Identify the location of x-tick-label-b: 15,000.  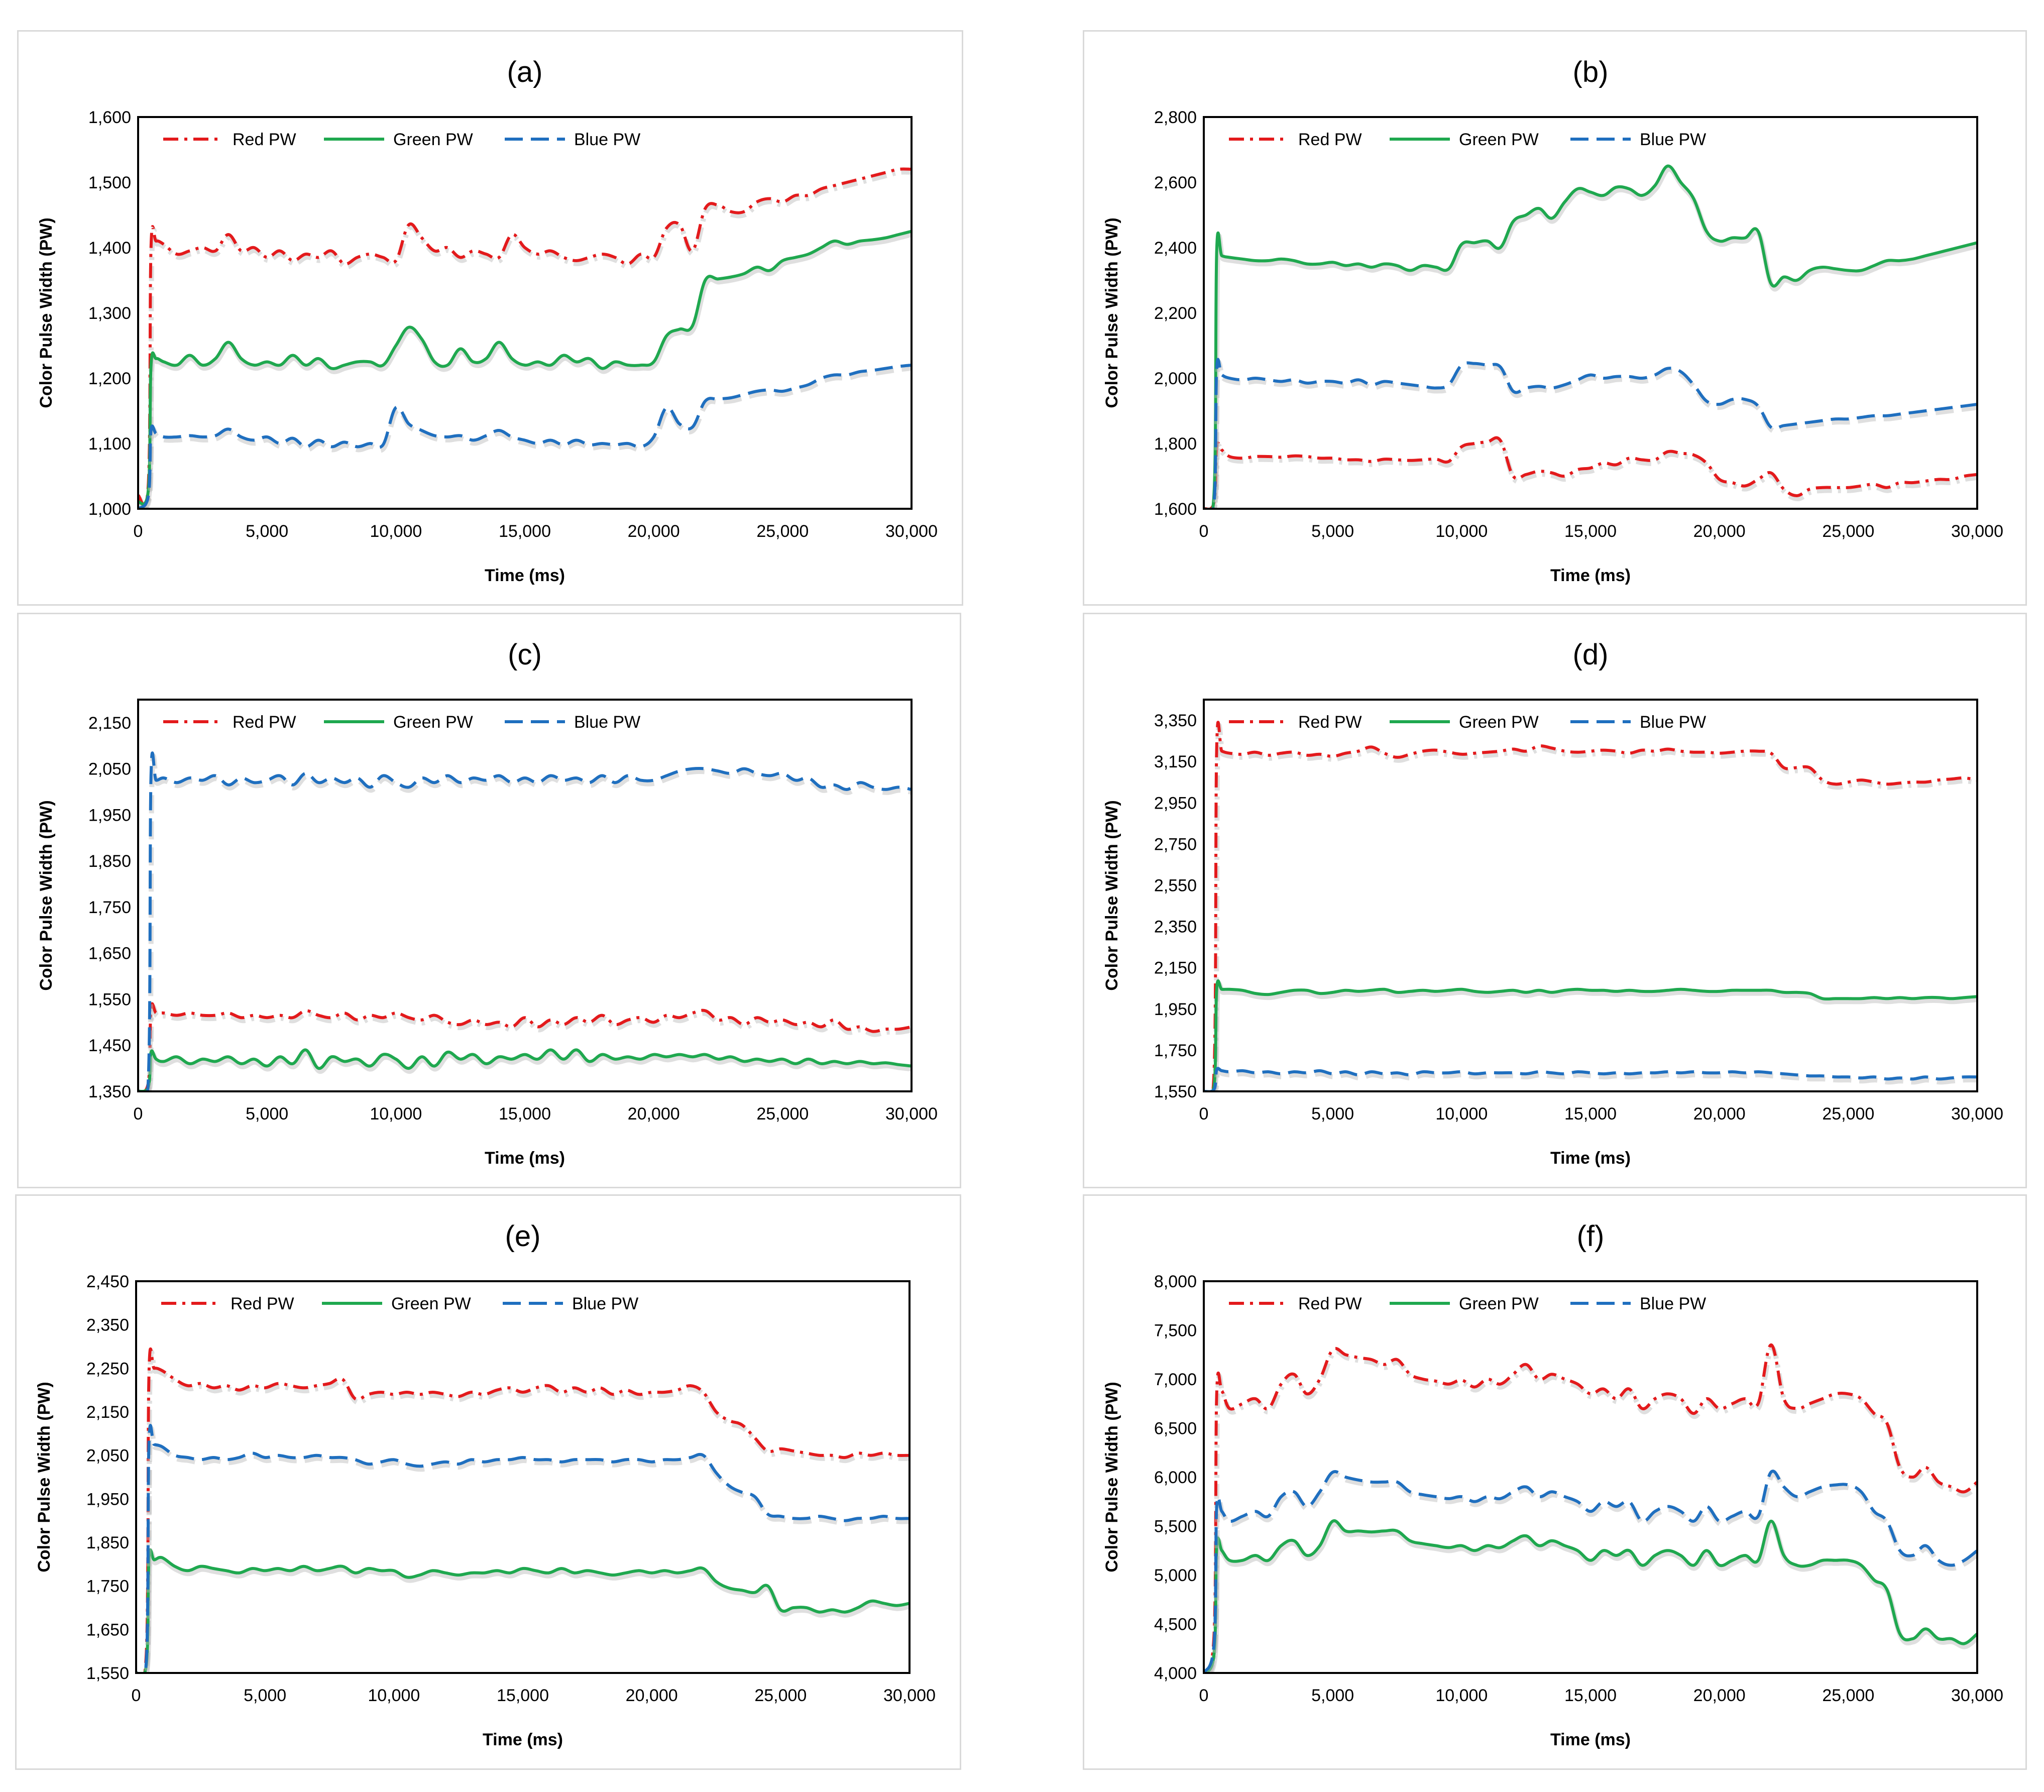
(1590, 531).